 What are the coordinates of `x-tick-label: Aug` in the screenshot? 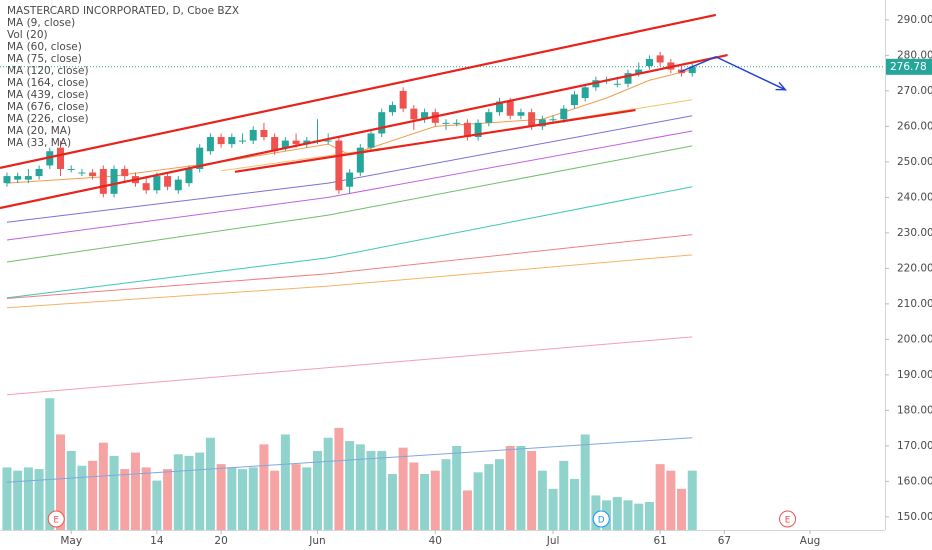 It's located at (810, 541).